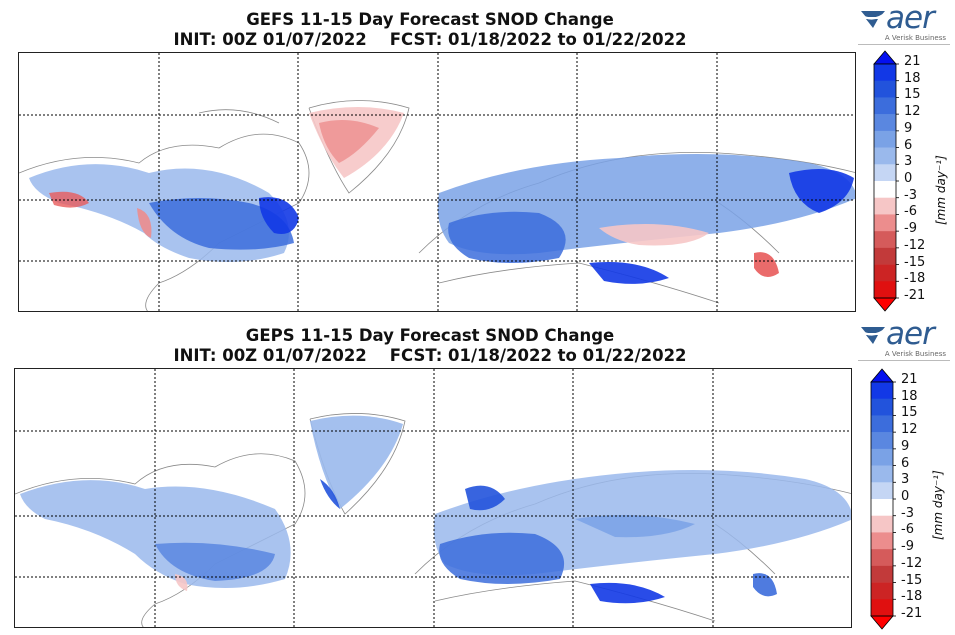 The image size is (955, 635). What do you see at coordinates (938, 505) in the screenshot?
I see `geps-colorbar-units: [mm day⁻¹]` at bounding box center [938, 505].